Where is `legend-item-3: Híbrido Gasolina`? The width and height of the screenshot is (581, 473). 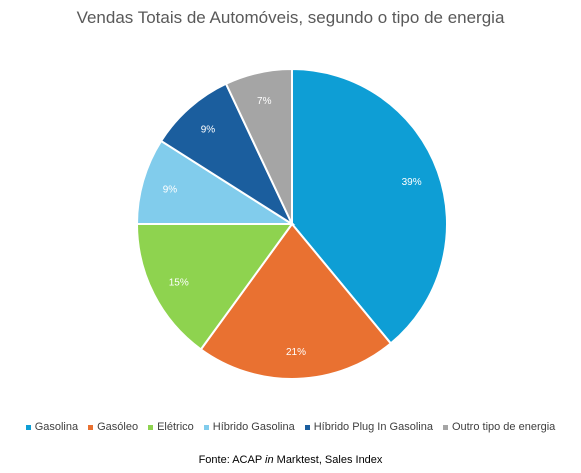
legend-item-3: Híbrido Gasolina is located at coordinates (249, 427).